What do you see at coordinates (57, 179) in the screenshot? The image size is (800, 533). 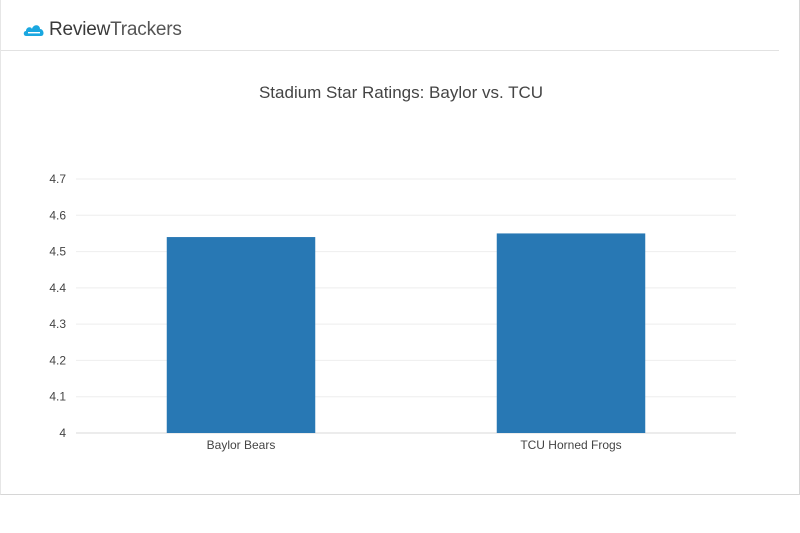 I see `y-tick-label: 4.7` at bounding box center [57, 179].